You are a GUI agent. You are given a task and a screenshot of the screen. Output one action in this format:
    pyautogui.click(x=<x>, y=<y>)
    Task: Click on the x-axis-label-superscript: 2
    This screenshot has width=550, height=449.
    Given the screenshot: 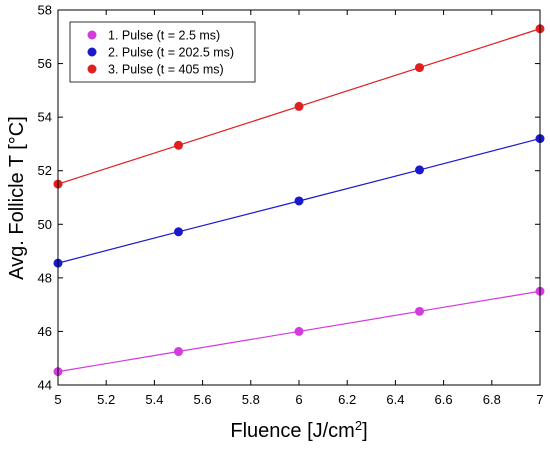 What is the action you would take?
    pyautogui.click(x=358, y=425)
    